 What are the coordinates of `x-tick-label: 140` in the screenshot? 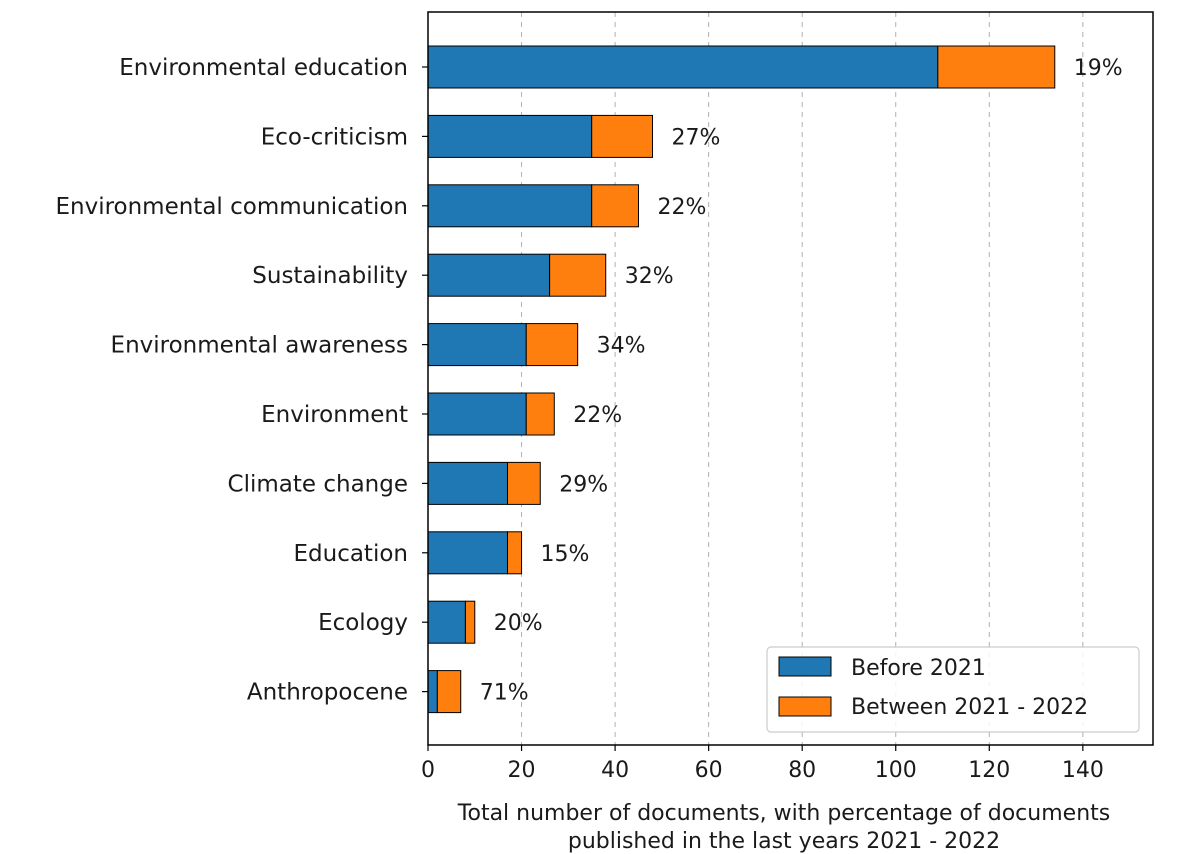 It's located at (1083, 770).